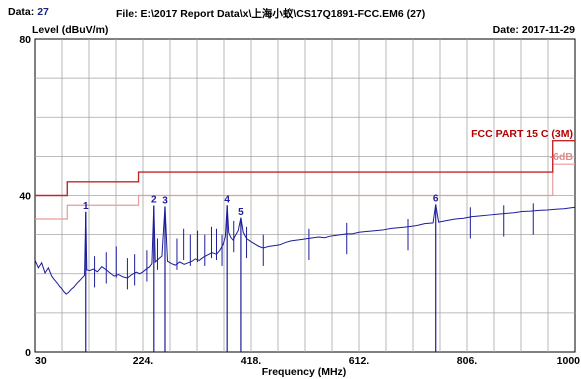  Describe the element at coordinates (562, 157) in the screenshot. I see `margin-line-label: -6dB` at that location.